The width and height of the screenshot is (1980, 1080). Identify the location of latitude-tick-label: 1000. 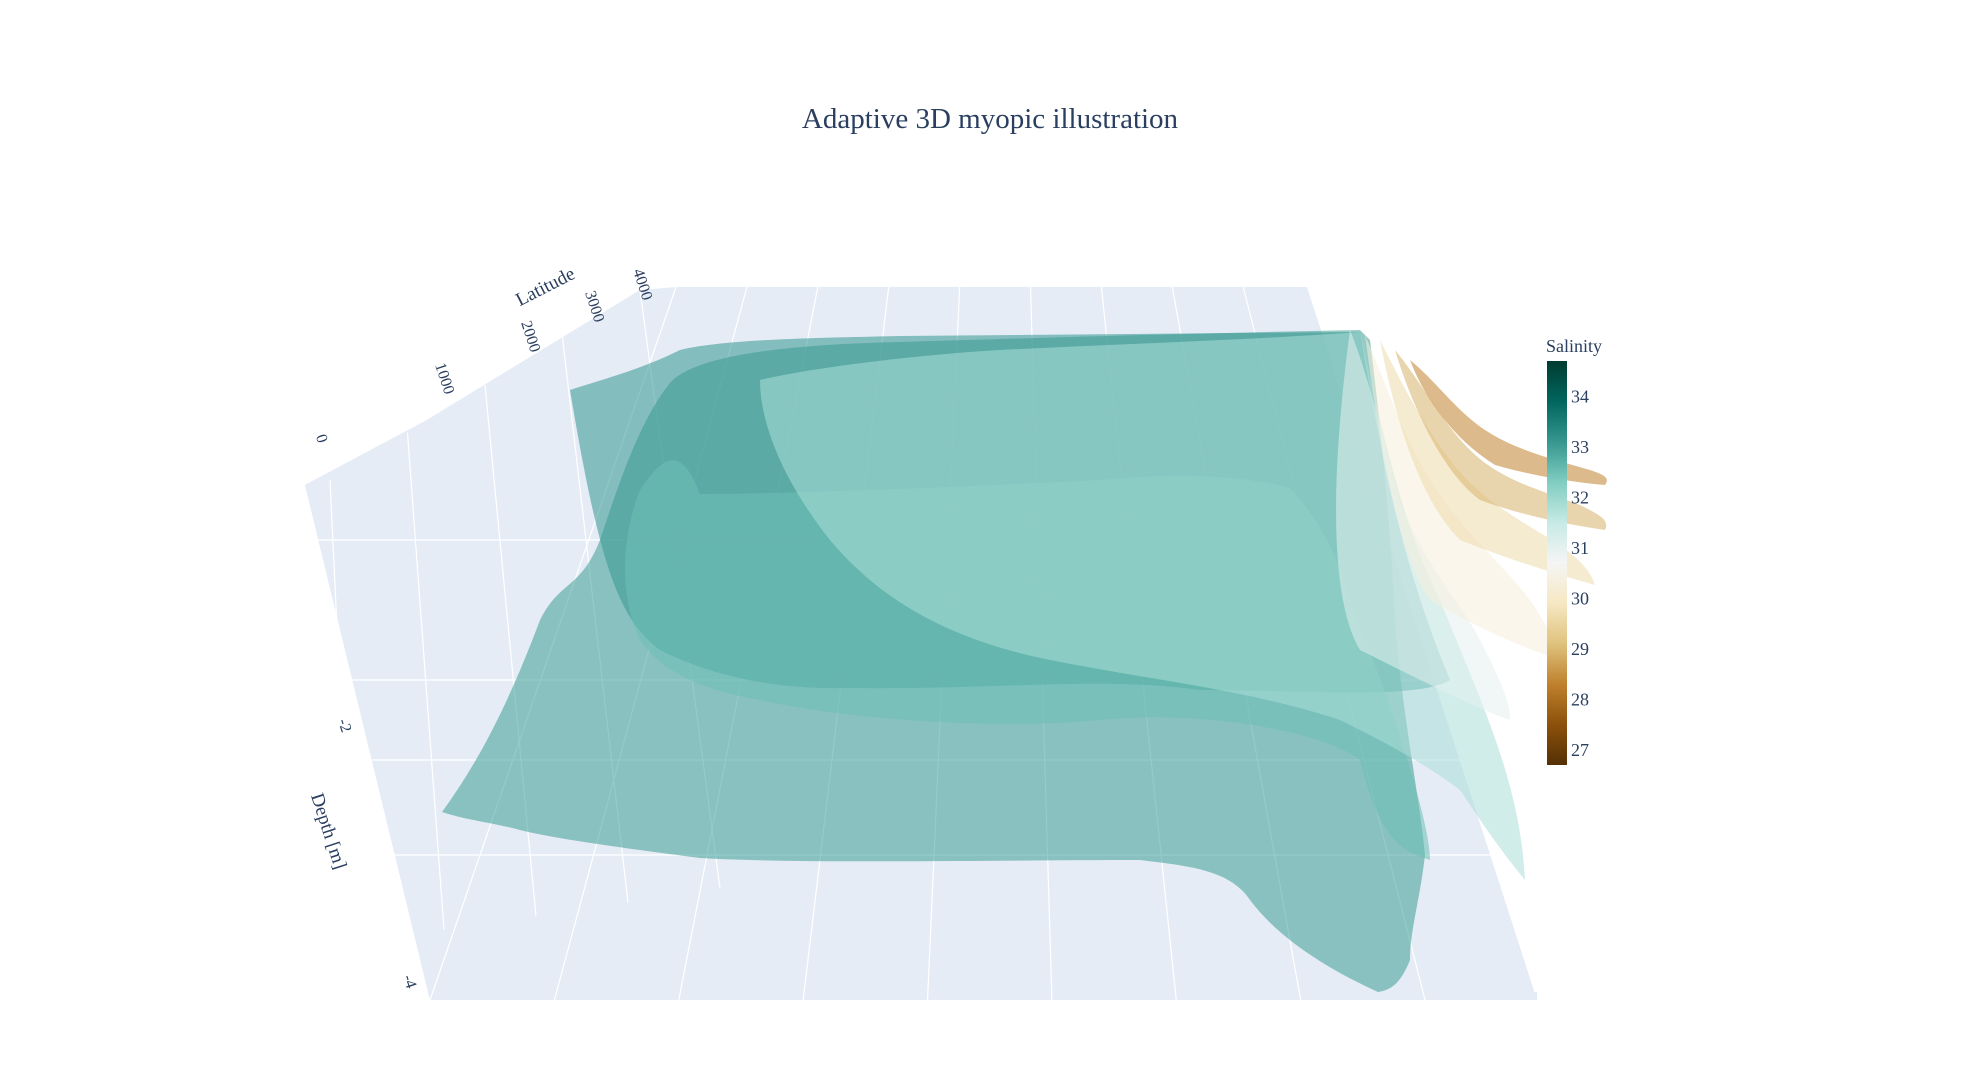
(444, 379).